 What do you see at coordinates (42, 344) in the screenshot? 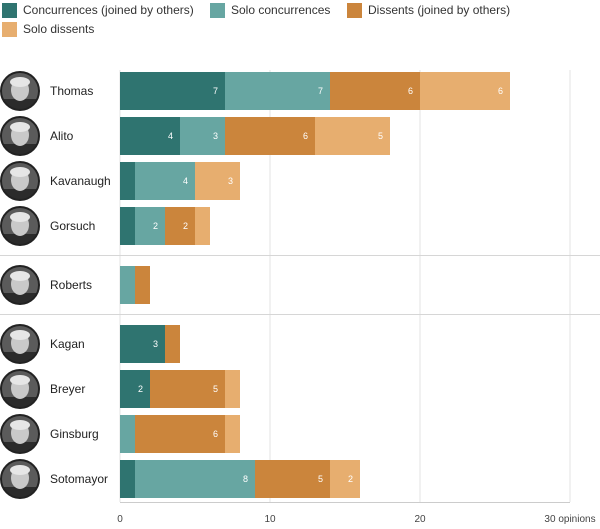
I see `justice-row: Kagan` at bounding box center [42, 344].